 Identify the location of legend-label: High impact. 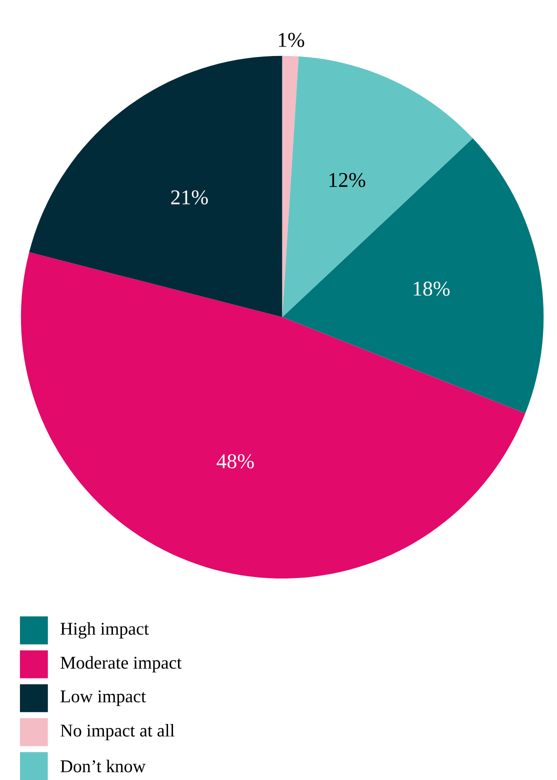
(105, 630).